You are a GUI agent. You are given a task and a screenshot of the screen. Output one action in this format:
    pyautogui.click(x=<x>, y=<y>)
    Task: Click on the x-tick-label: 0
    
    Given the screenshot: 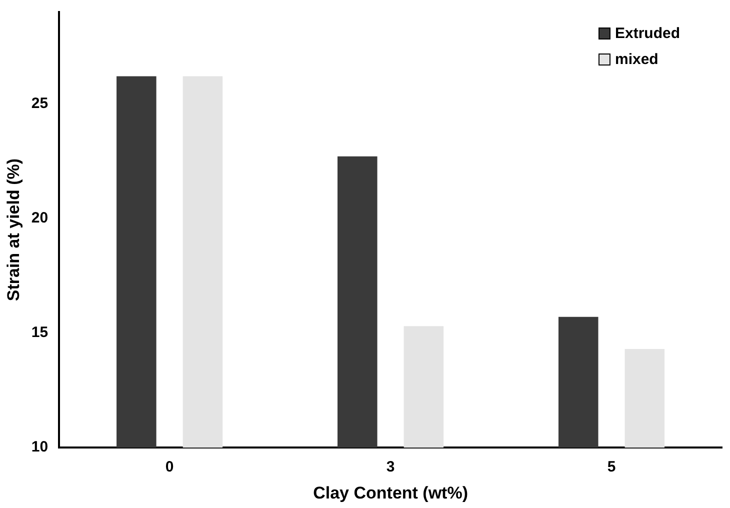 What is the action you would take?
    pyautogui.click(x=169, y=467)
    